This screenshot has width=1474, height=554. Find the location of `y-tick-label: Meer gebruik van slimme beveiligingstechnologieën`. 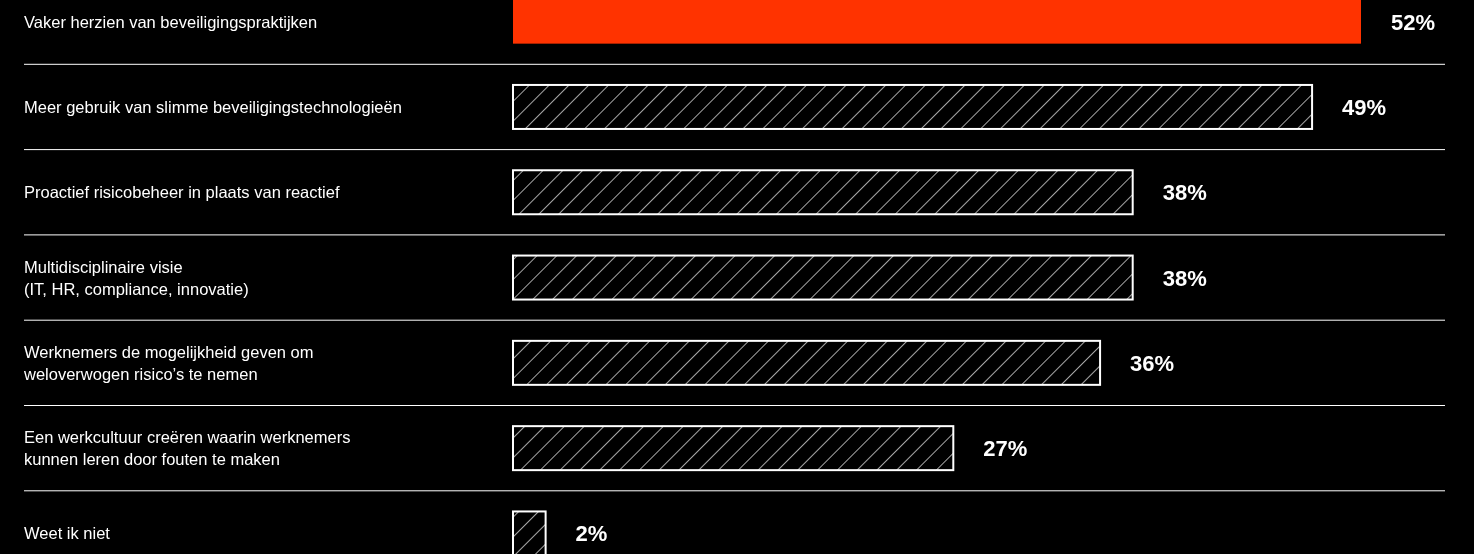

y-tick-label: Meer gebruik van slimme beveiligingstechnologieën is located at coordinates (213, 106).